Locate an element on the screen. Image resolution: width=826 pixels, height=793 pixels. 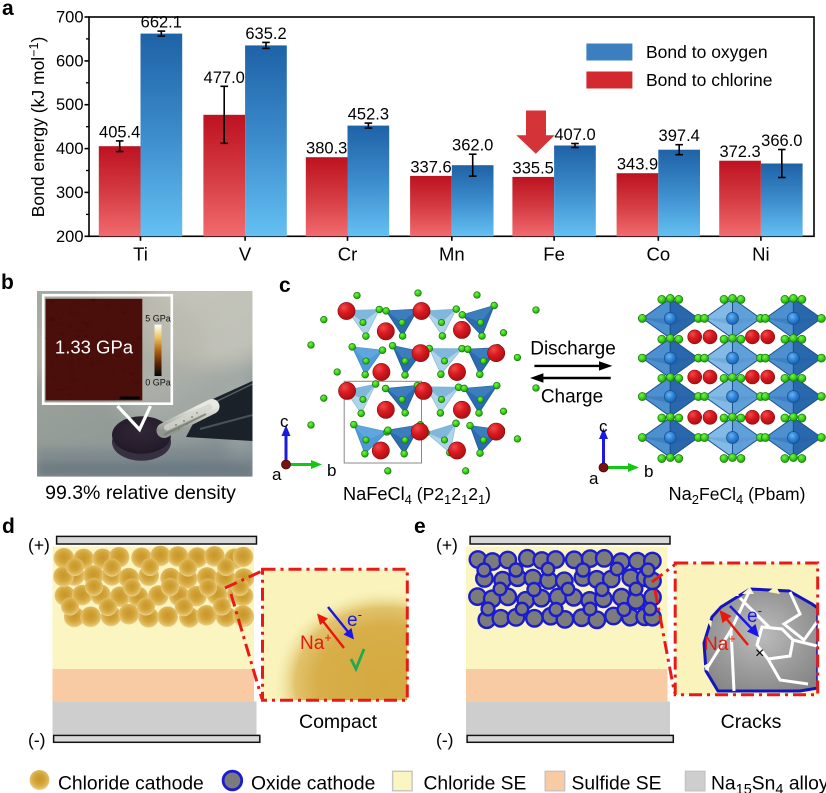
svg-text: 662.1 is located at coordinates (161, 23).